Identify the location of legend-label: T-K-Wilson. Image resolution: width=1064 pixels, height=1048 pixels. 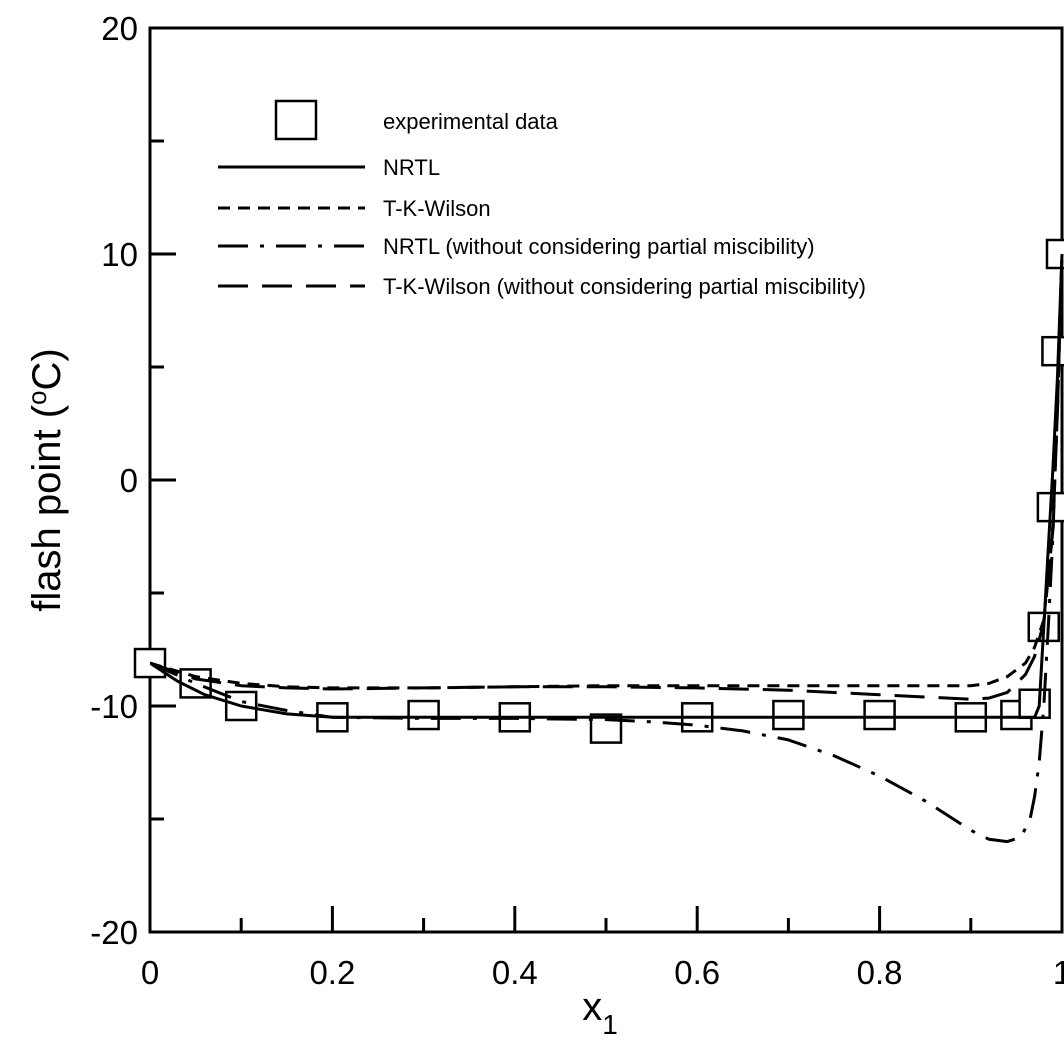
(437, 208).